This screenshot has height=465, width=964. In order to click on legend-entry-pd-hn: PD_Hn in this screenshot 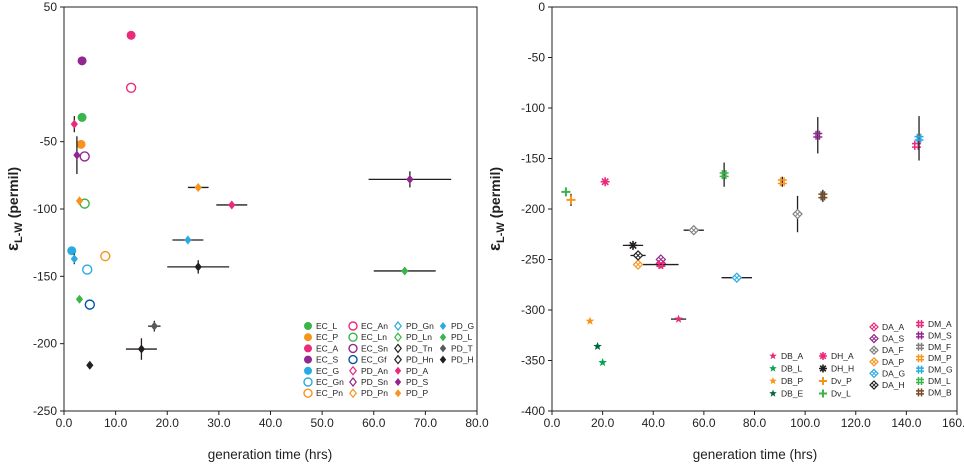, I will do `click(414, 360)`.